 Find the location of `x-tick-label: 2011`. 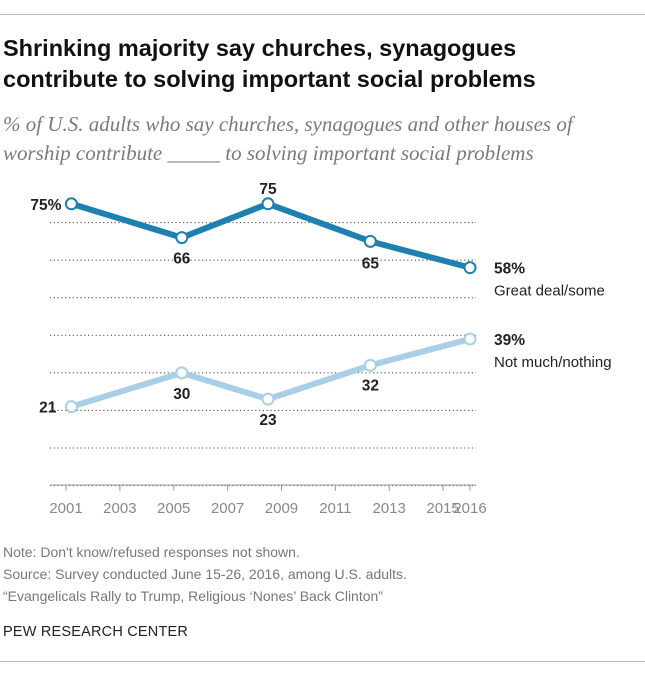

x-tick-label: 2011 is located at coordinates (335, 508).